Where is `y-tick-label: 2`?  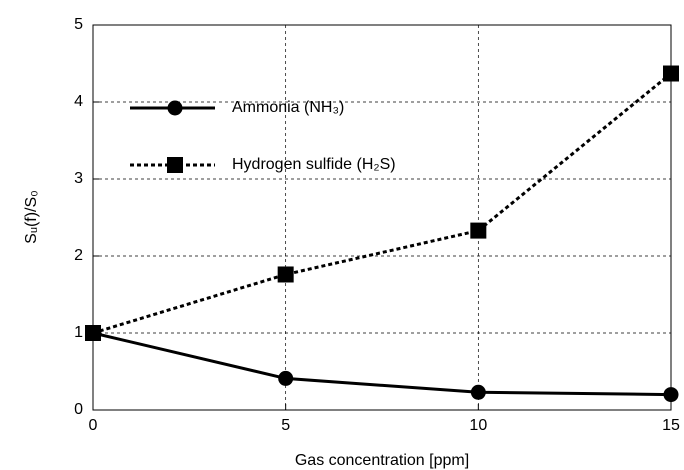 y-tick-label: 2 is located at coordinates (78, 255).